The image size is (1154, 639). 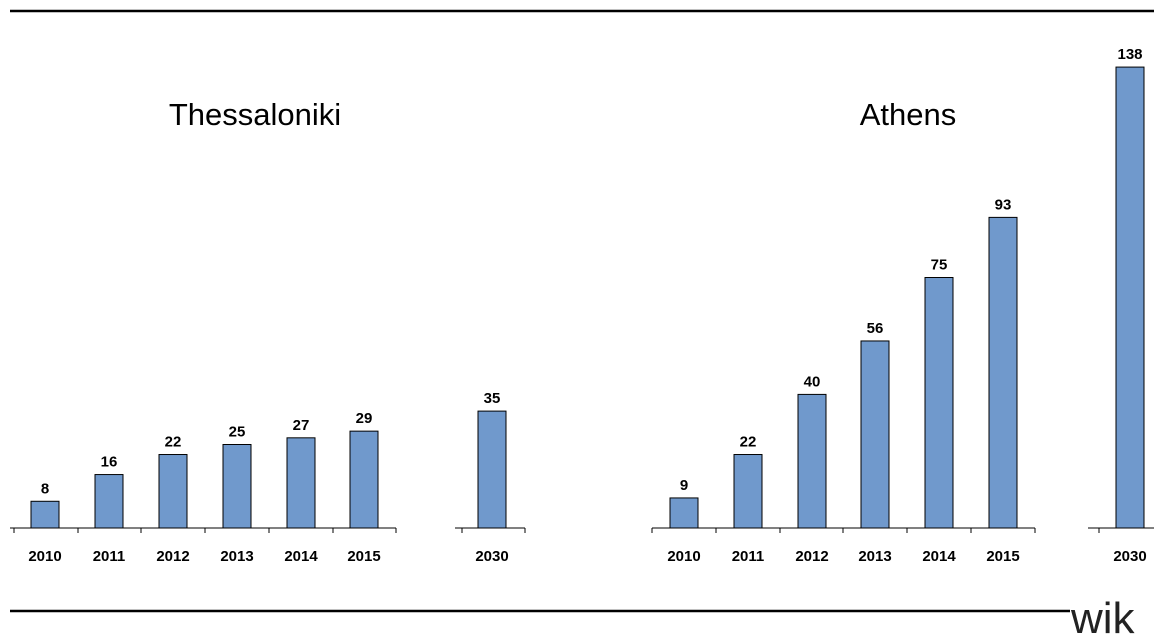 What do you see at coordinates (875, 328) in the screenshot?
I see `athens-value-label-2013: 56` at bounding box center [875, 328].